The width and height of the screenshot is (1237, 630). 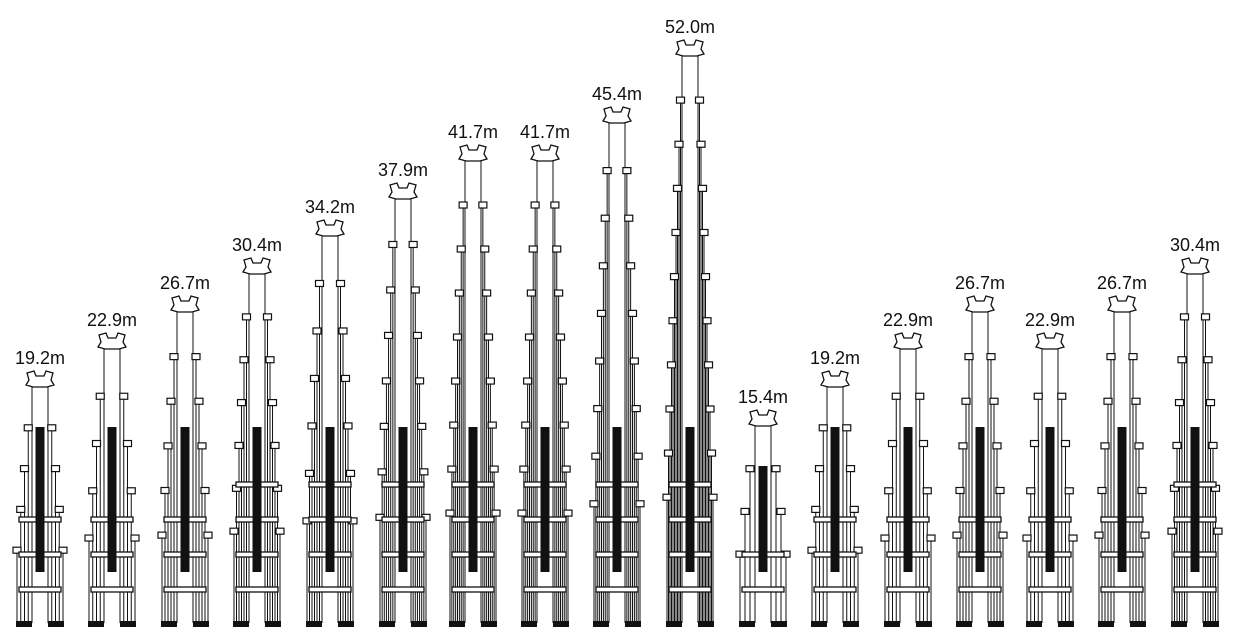 What do you see at coordinates (1195, 245) in the screenshot?
I see `height-label: 30.4m` at bounding box center [1195, 245].